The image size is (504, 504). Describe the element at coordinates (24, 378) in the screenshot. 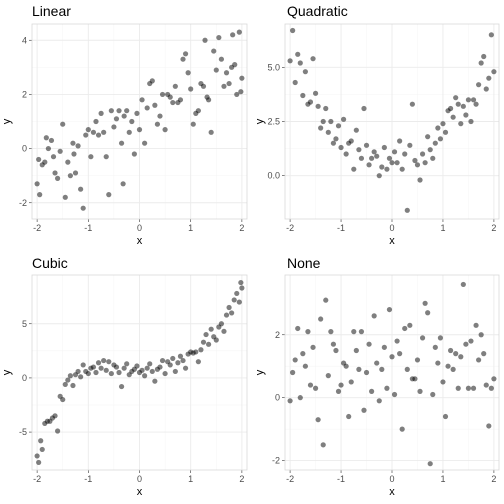

I see `y-tick-label: 0` at that location.